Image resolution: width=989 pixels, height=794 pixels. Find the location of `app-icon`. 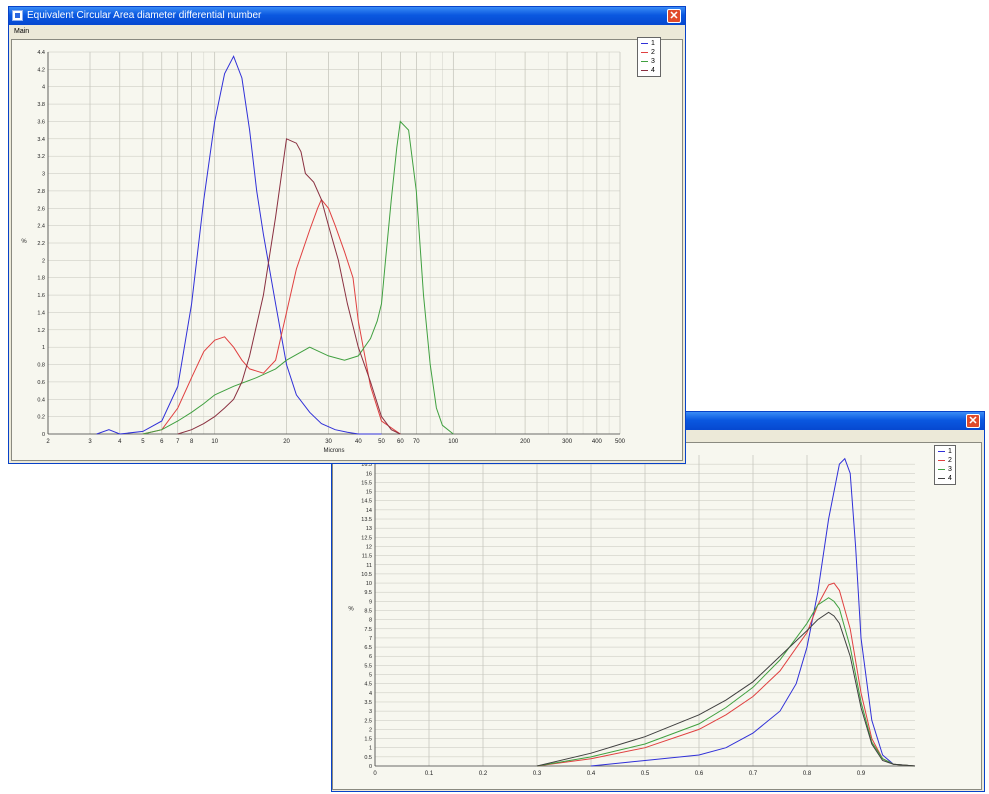

app-icon is located at coordinates (17, 15).